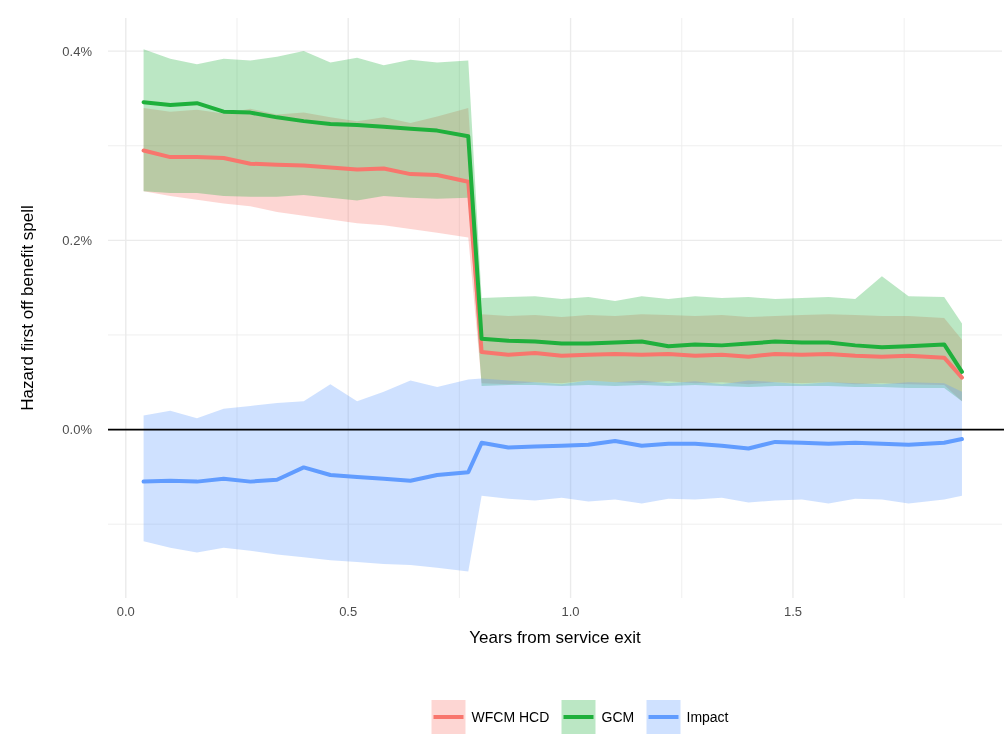 The height and width of the screenshot is (742, 1004). What do you see at coordinates (348, 611) in the screenshot?
I see `x-tick-label: 0.5` at bounding box center [348, 611].